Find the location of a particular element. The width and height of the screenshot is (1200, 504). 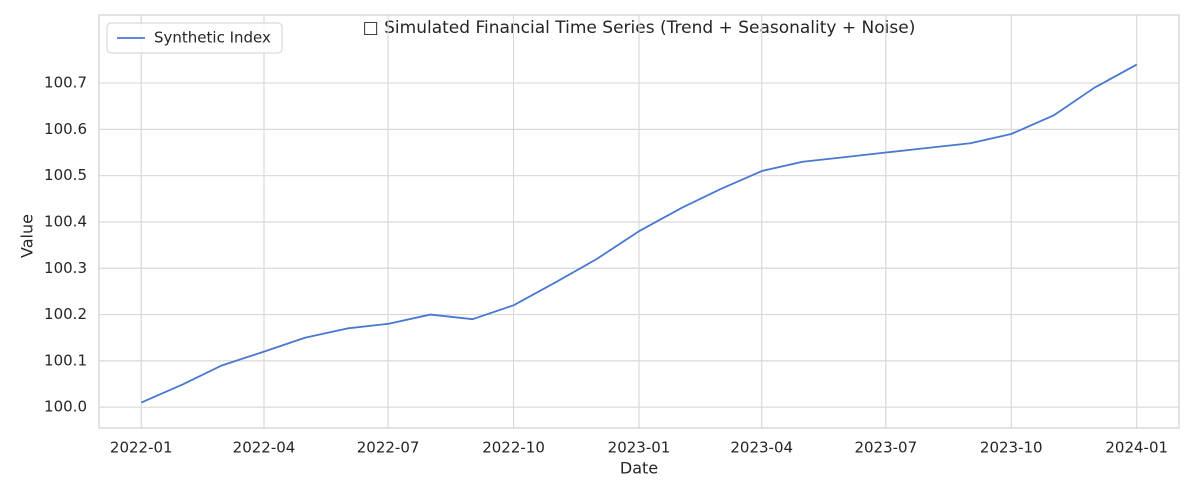

y-tick-label: 100.3 is located at coordinates (65, 268).